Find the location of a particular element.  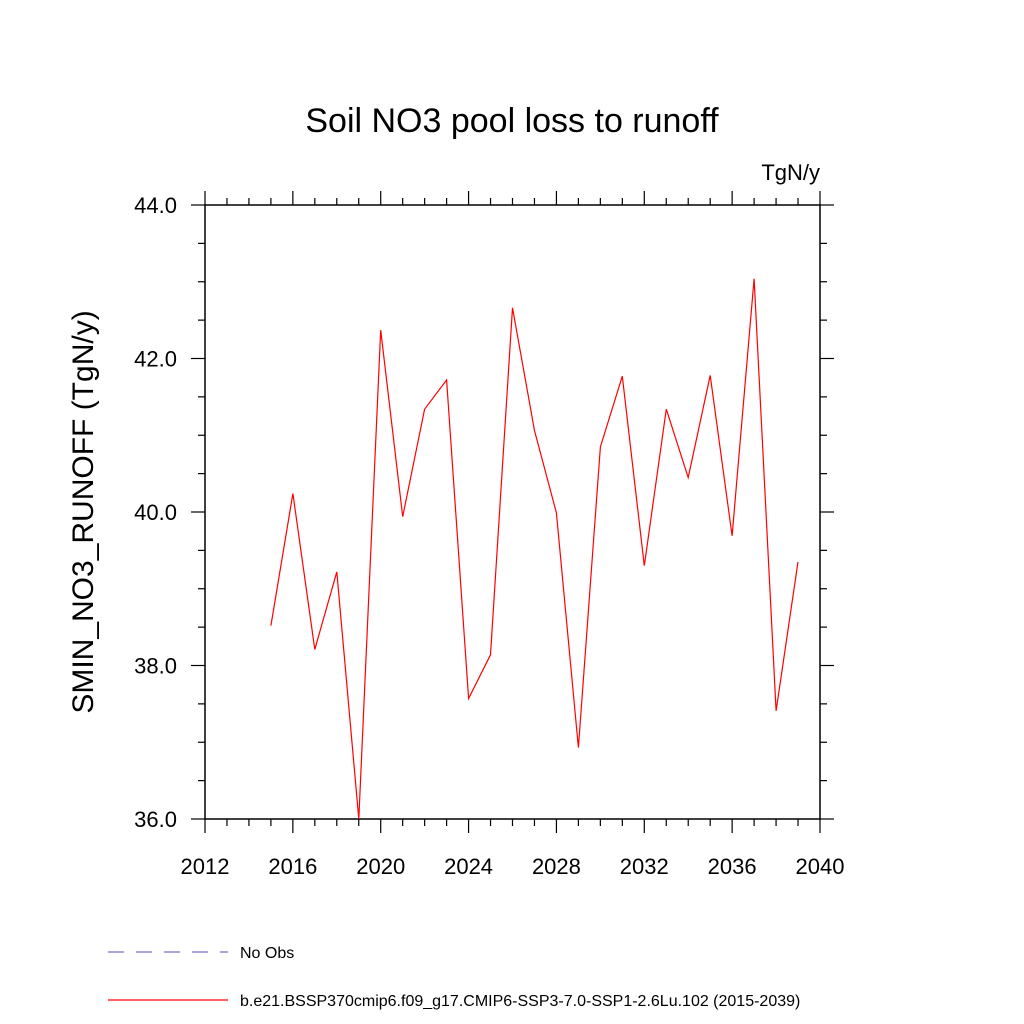

x-tick-label: 2032 is located at coordinates (644, 866).